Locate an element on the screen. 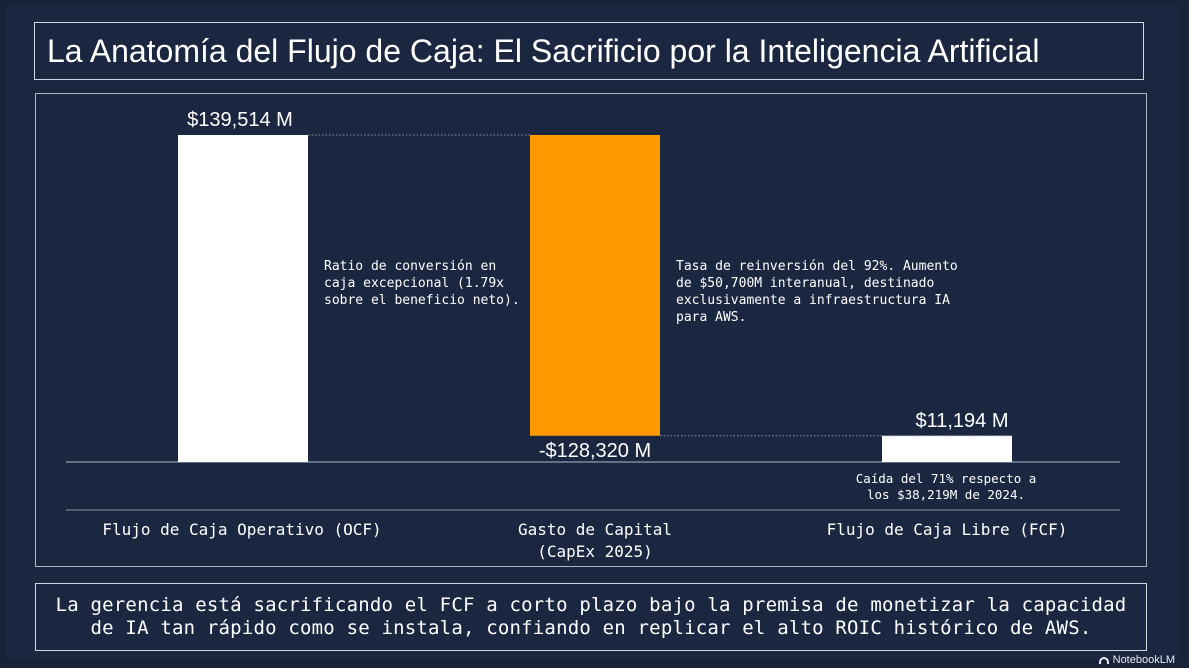 The width and height of the screenshot is (1189, 668). bar-capex is located at coordinates (595, 285).